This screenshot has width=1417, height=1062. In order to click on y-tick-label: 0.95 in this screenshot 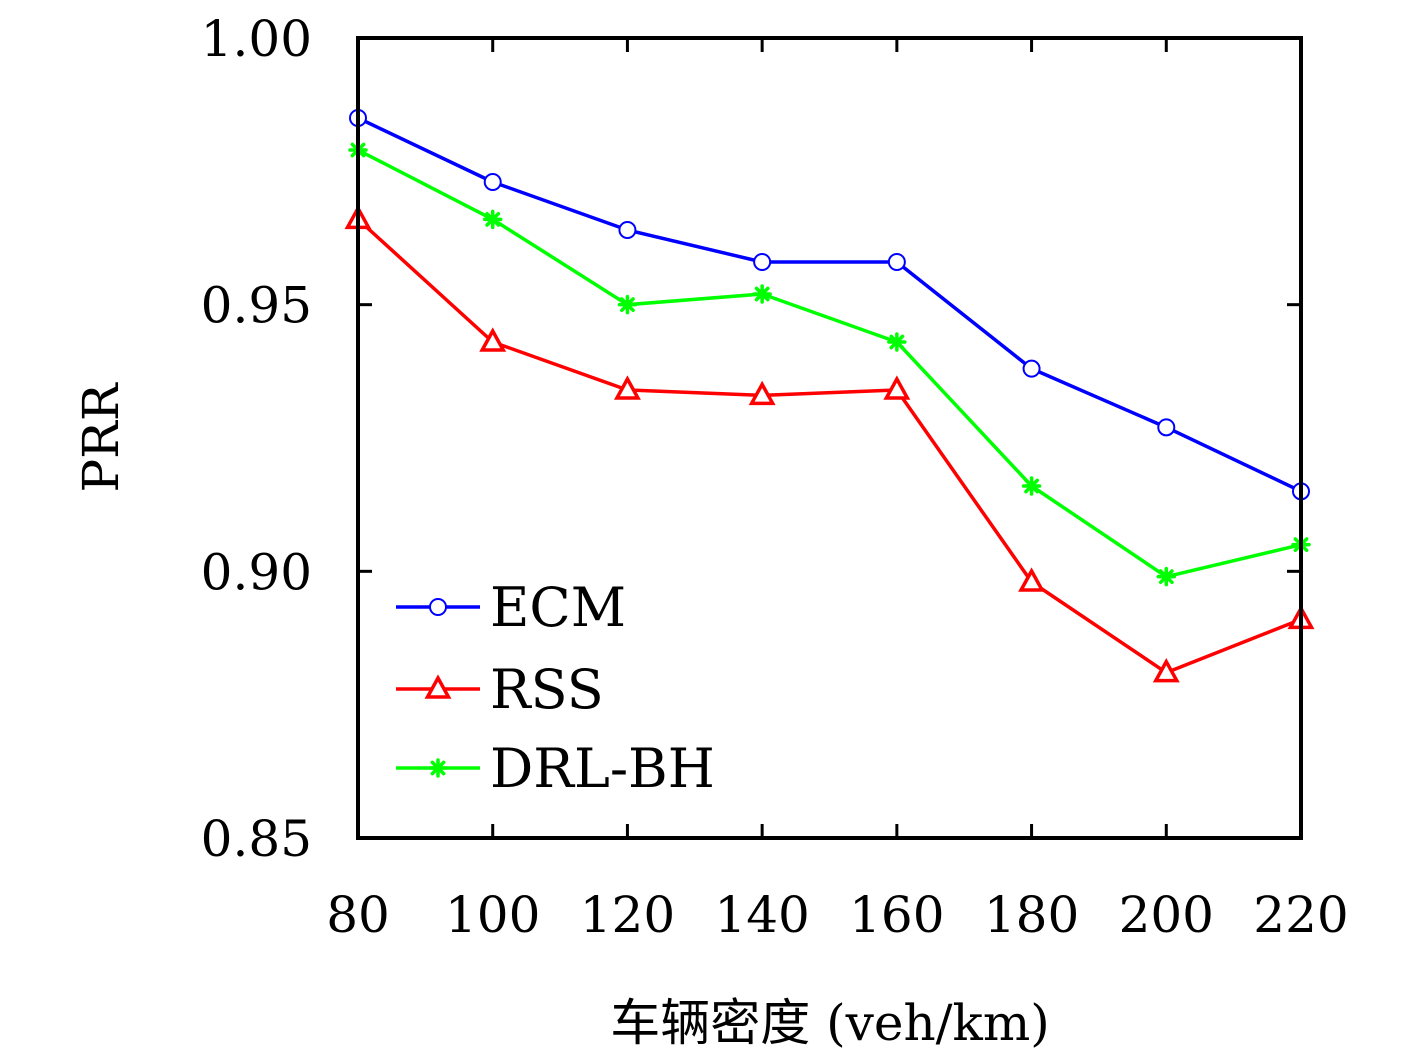, I will do `click(256, 306)`.